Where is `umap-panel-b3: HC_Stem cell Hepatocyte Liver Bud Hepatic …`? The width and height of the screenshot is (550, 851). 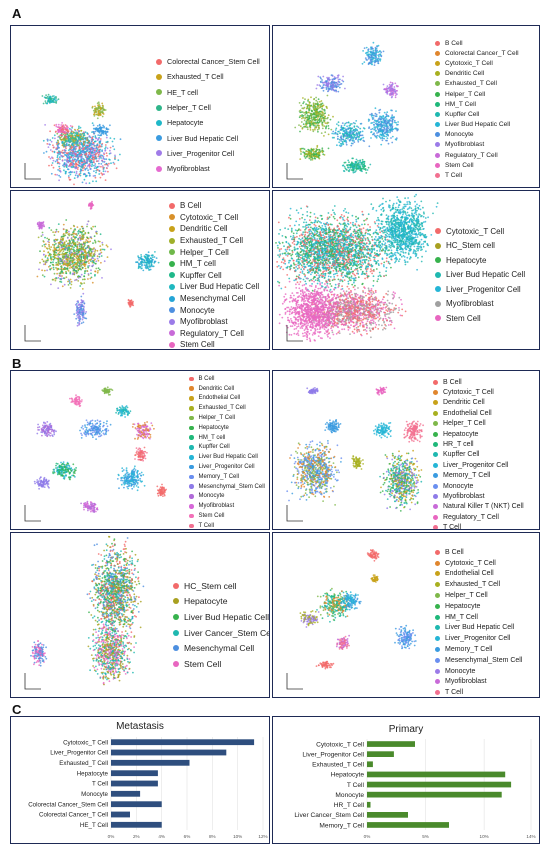
umap-panel-b3: HC_Stem cell Hepatocyte Liver Bud Hepatic … is located at coordinates (140, 615).